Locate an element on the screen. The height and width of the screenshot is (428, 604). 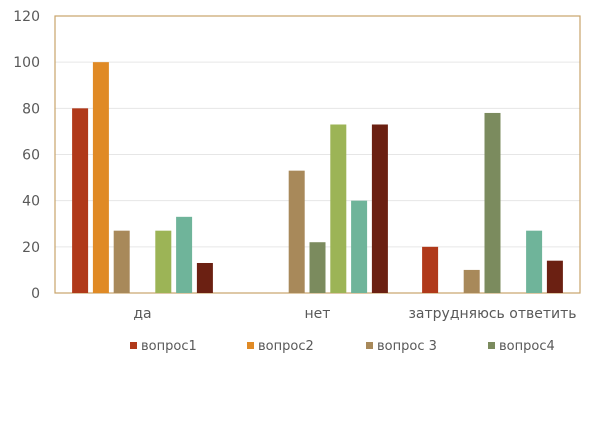
x-category-label: нет is located at coordinates (318, 314).